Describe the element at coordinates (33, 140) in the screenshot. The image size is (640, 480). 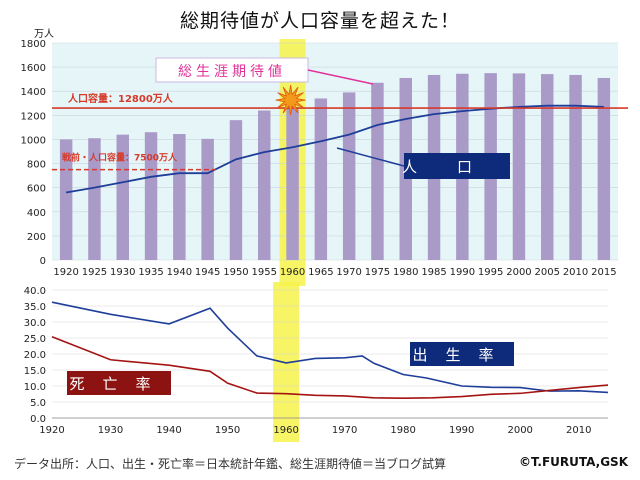
I see `y-tick-label: 1000` at that location.